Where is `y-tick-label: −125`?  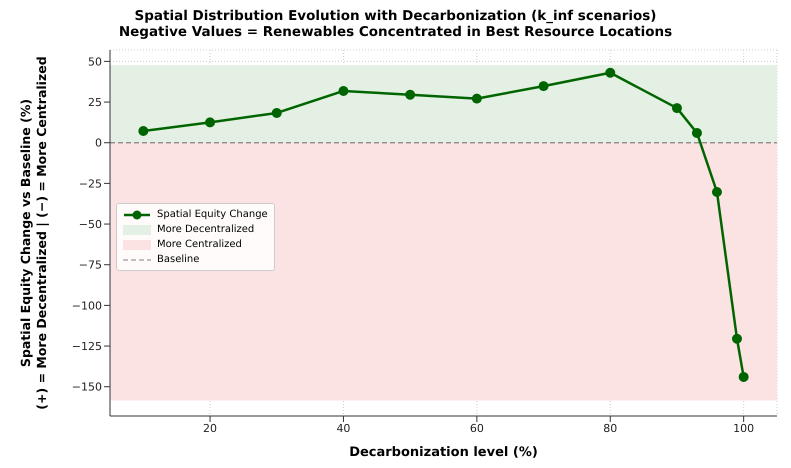
y-tick-label: −125 is located at coordinates (87, 346).